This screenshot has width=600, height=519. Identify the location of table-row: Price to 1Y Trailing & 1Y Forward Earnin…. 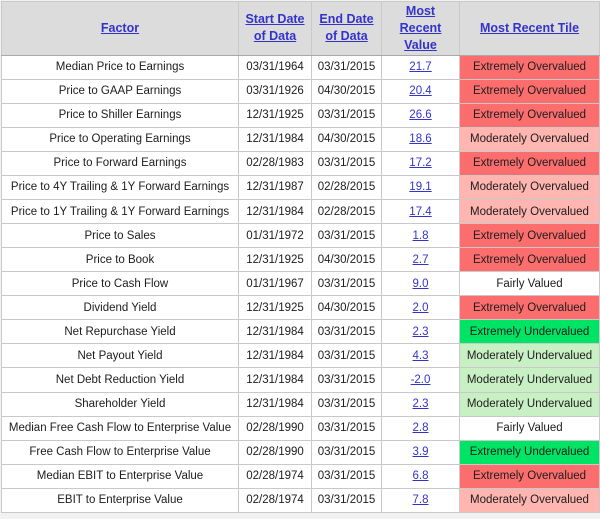
(300, 211).